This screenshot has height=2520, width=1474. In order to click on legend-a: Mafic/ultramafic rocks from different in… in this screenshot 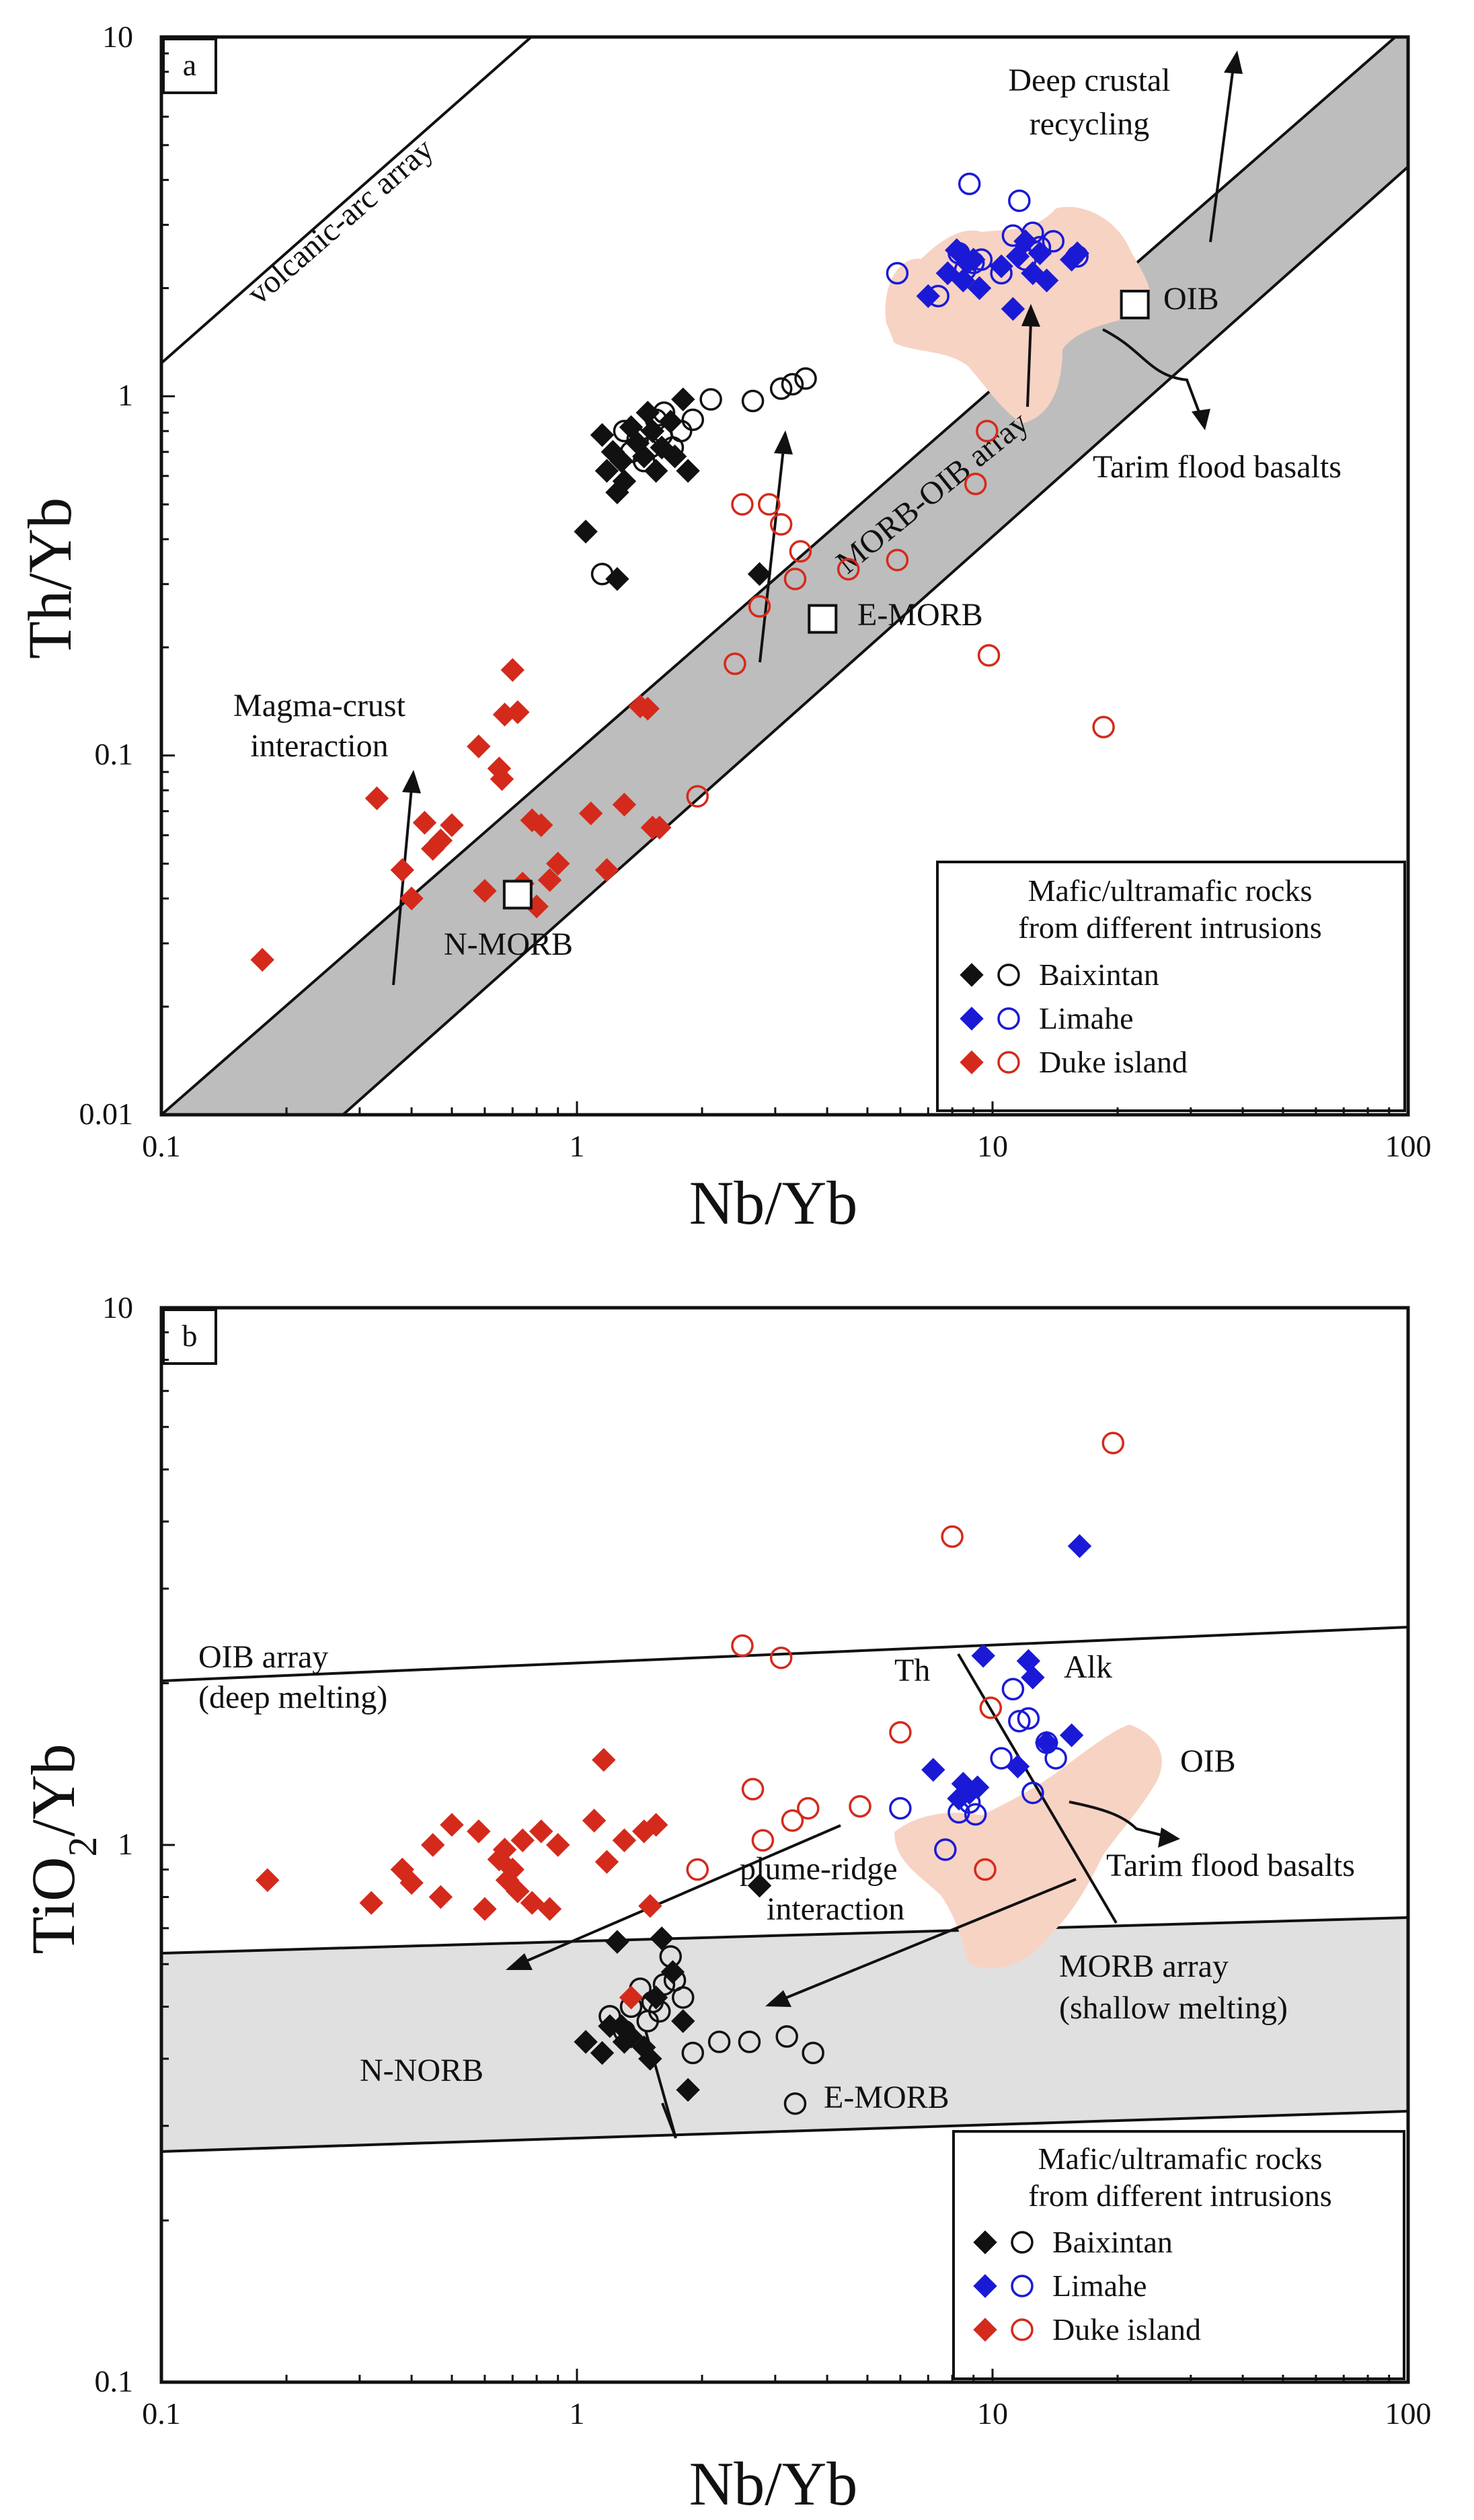, I will do `click(1171, 986)`.